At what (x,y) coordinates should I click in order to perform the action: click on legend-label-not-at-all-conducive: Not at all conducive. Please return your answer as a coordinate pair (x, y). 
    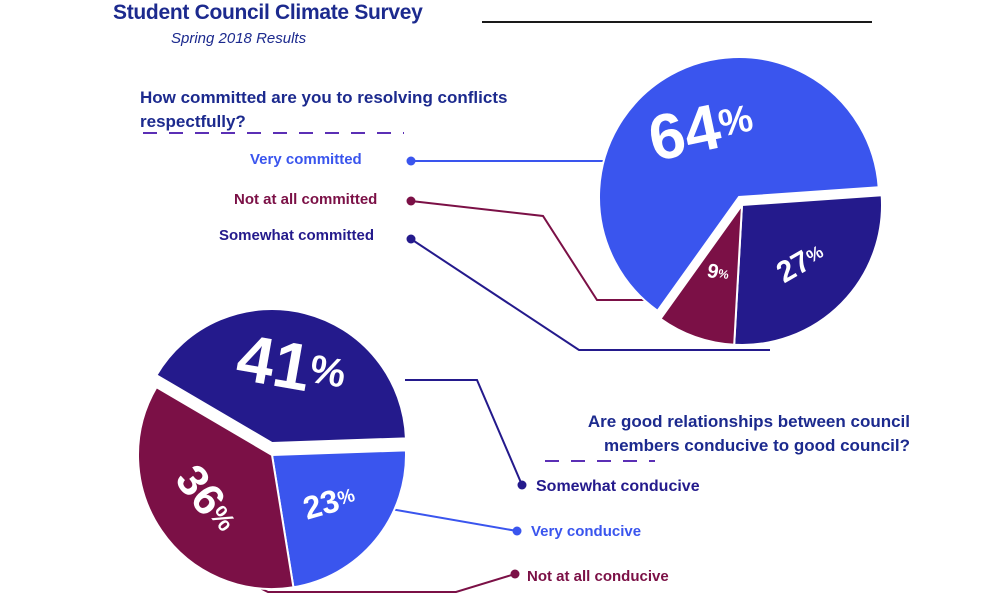
    Looking at the image, I should click on (598, 576).